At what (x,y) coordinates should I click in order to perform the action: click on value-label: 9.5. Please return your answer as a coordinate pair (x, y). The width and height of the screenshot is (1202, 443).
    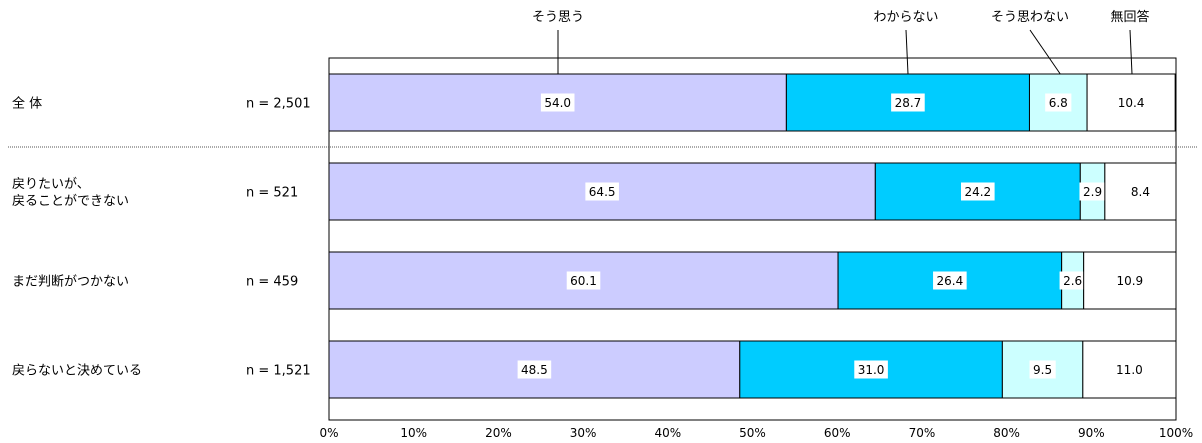
    Looking at the image, I should click on (1042, 370).